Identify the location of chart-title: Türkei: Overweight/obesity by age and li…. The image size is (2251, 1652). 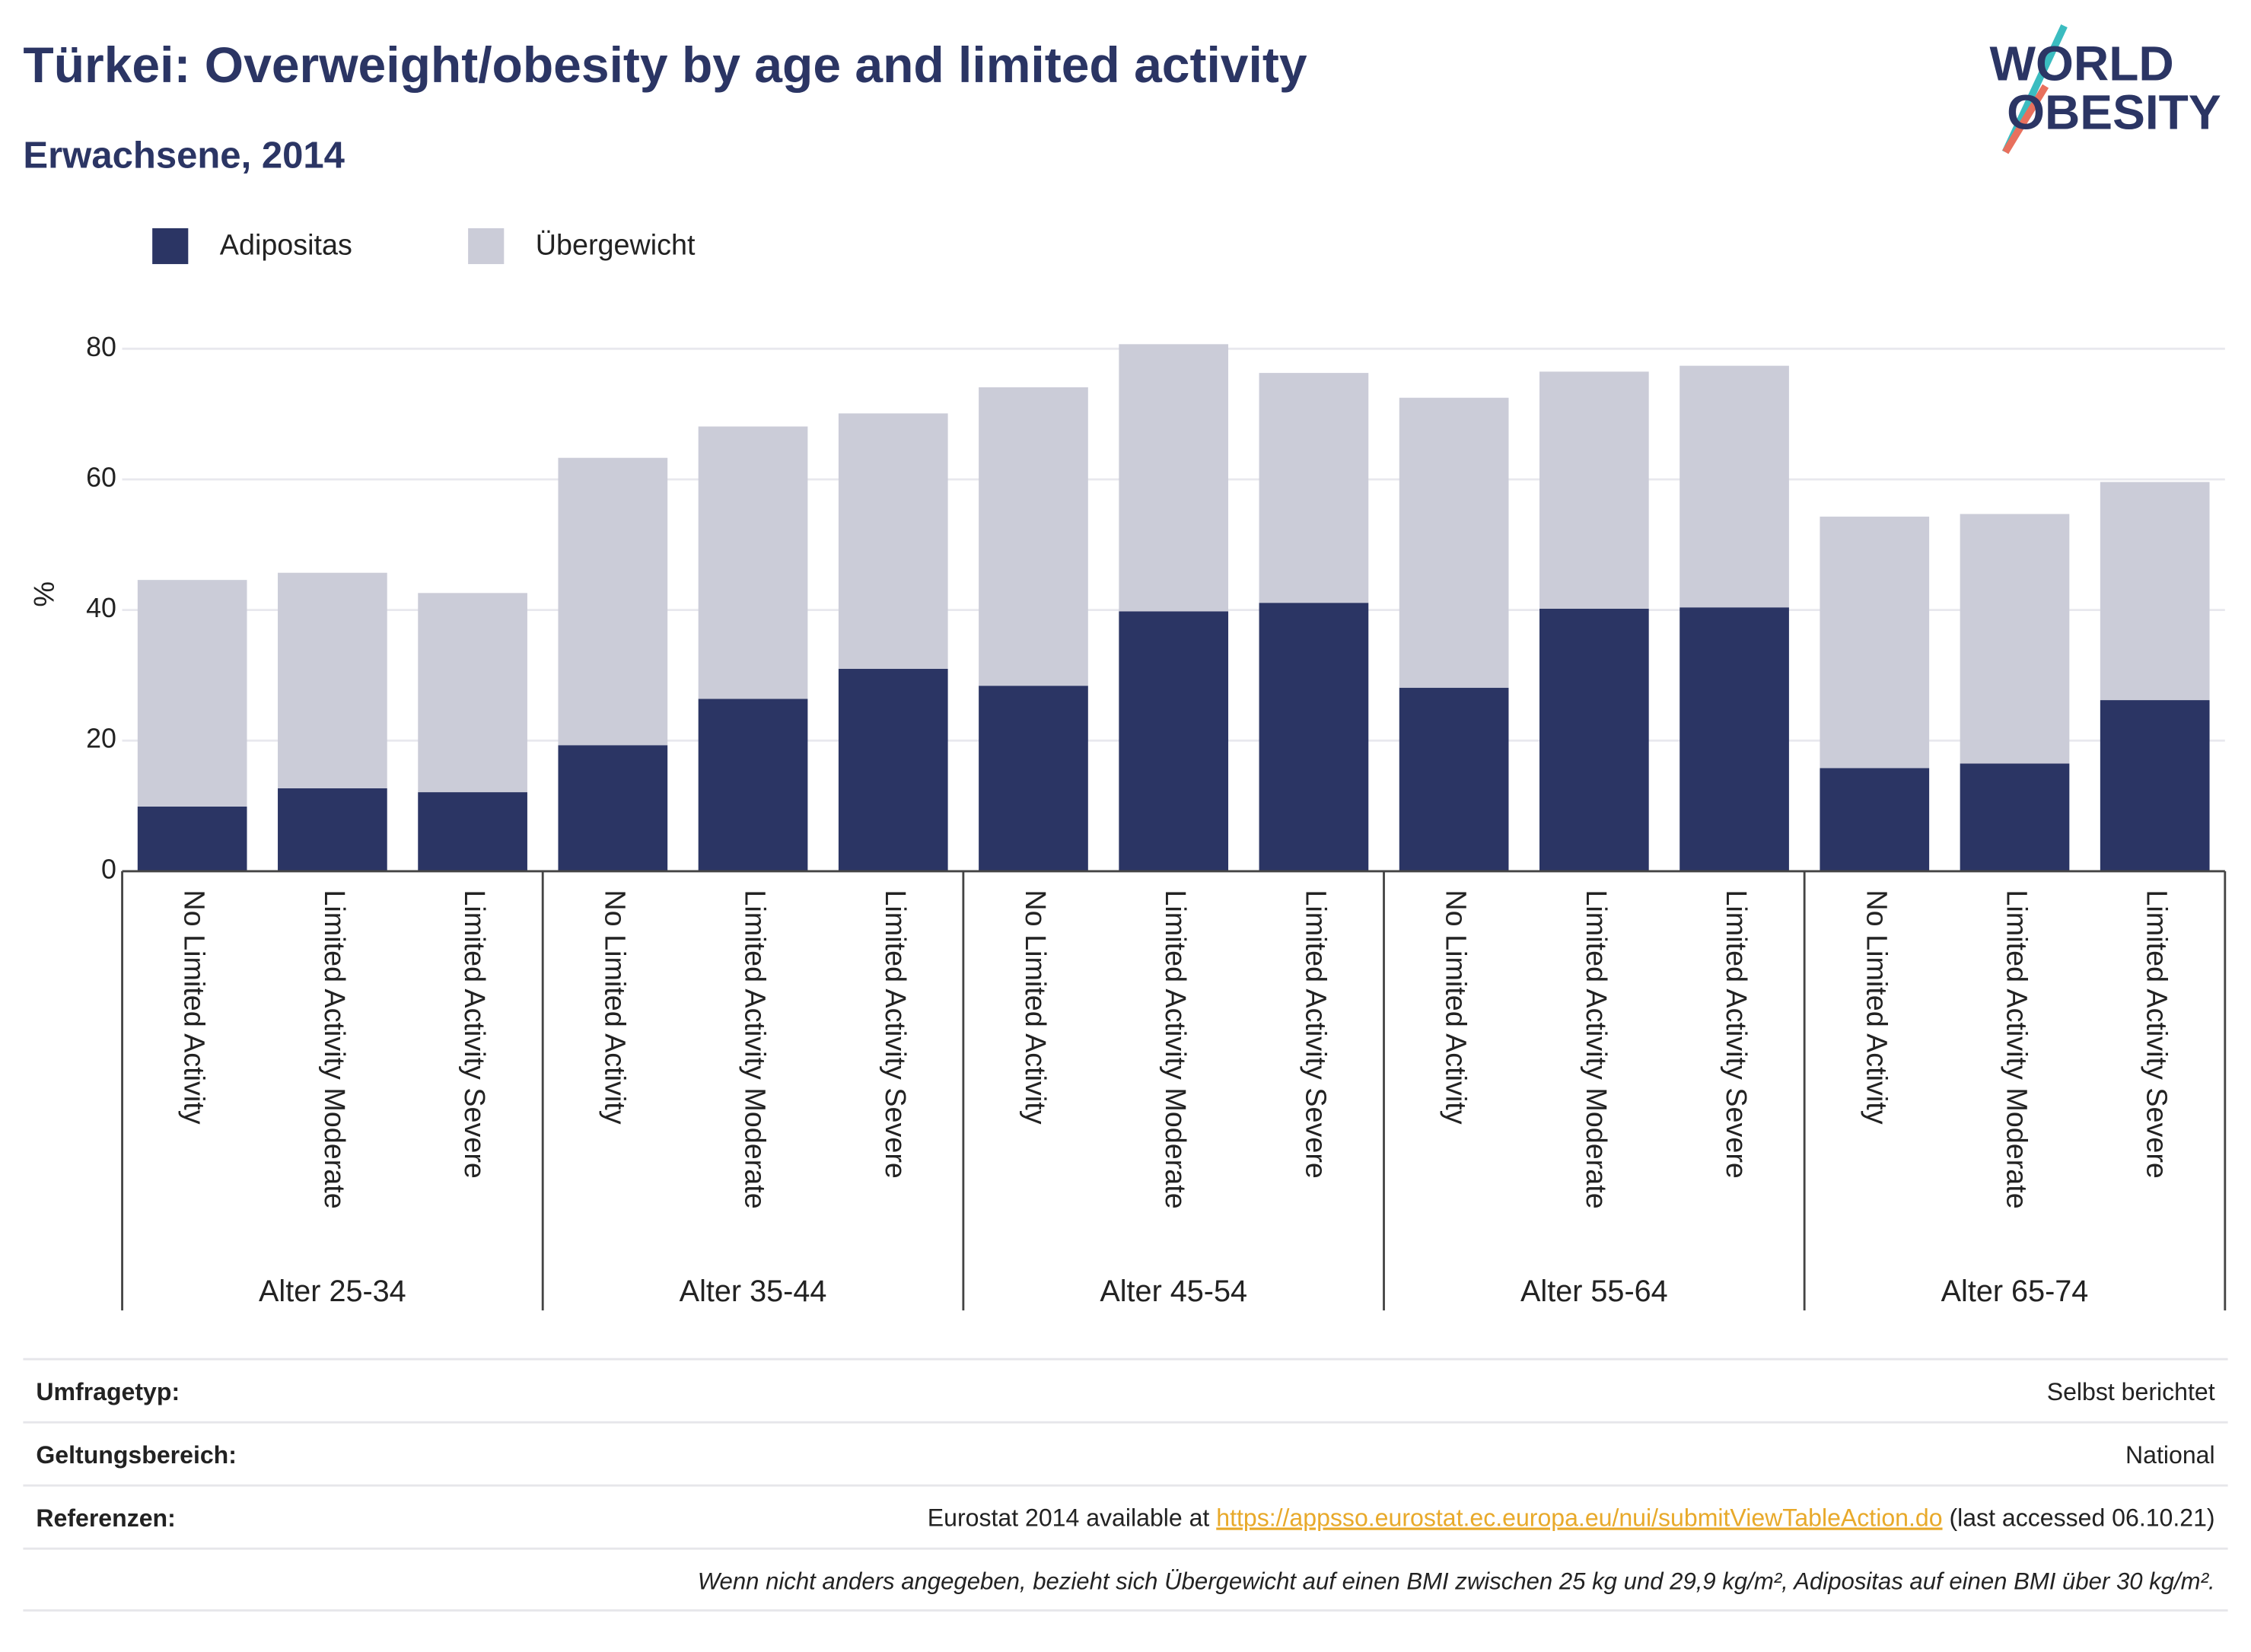
(665, 65).